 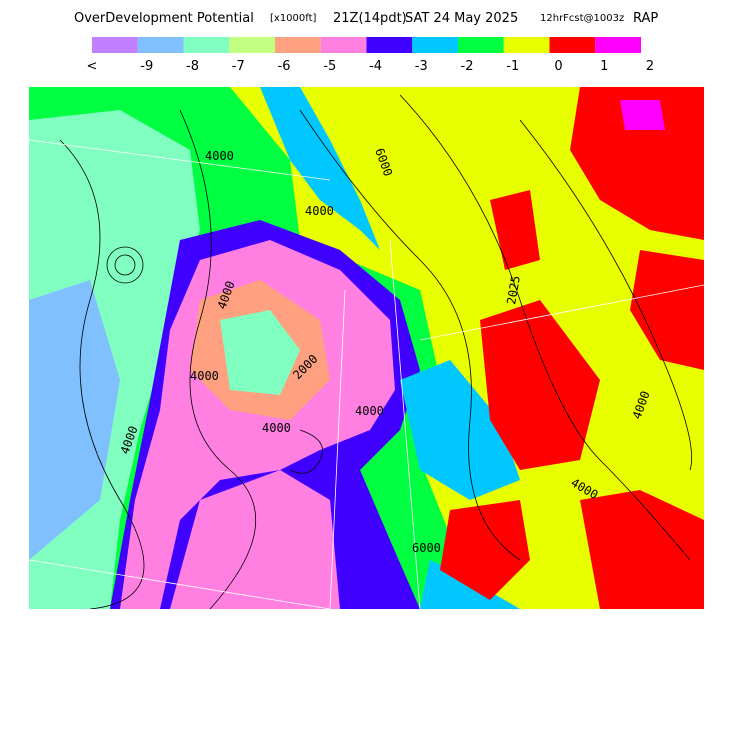 What do you see at coordinates (293, 18) in the screenshot?
I see `units: [x1000ft]` at bounding box center [293, 18].